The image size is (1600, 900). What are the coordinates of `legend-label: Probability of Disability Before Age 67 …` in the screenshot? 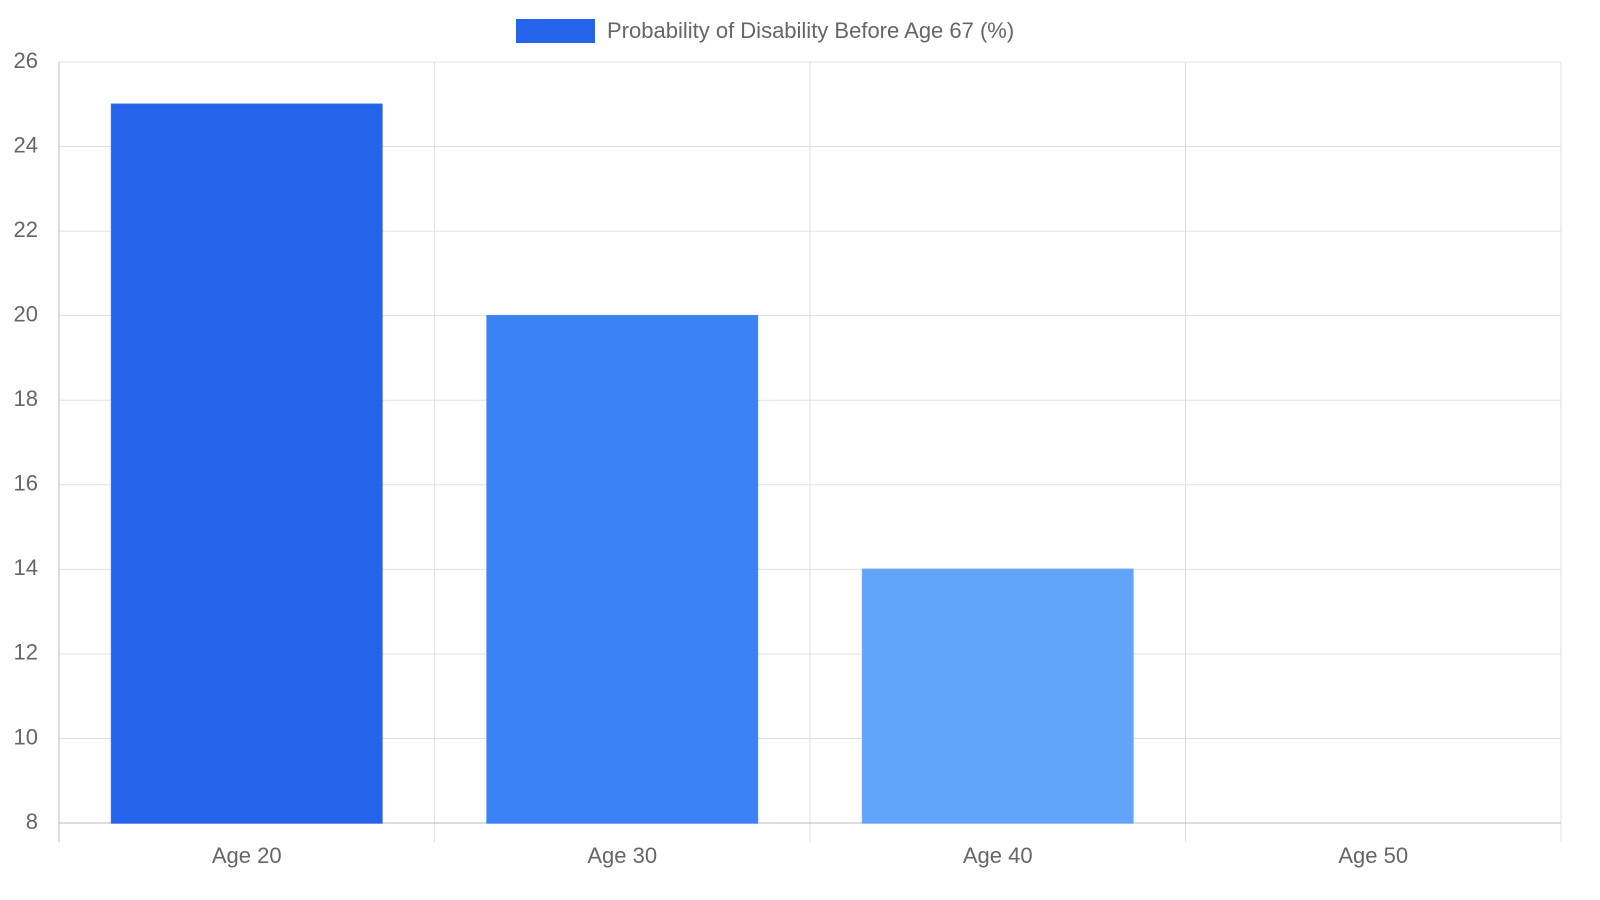 It's located at (810, 30).